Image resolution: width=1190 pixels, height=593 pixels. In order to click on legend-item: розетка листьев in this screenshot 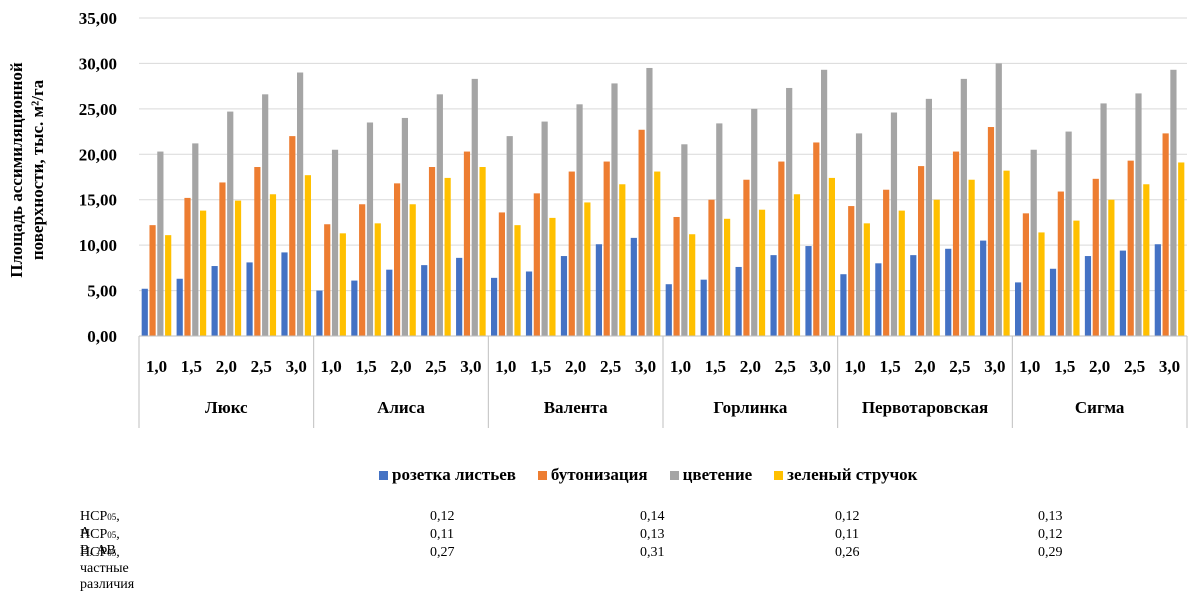, I will do `click(447, 475)`.